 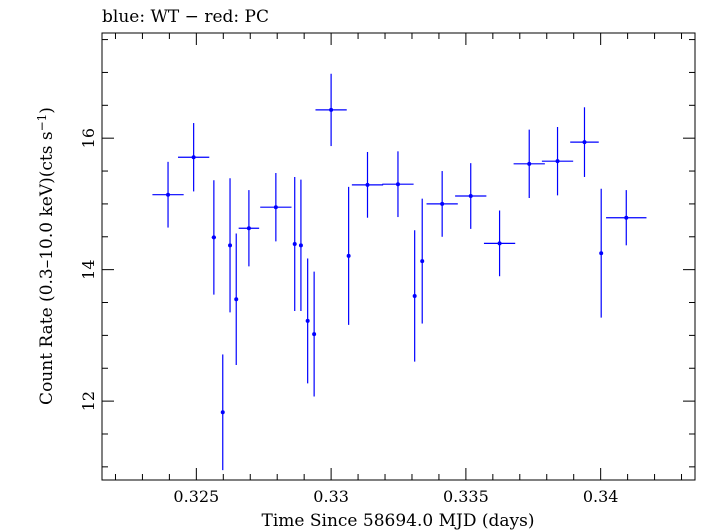 I want to click on x-tick-label: 0.33, so click(x=331, y=496).